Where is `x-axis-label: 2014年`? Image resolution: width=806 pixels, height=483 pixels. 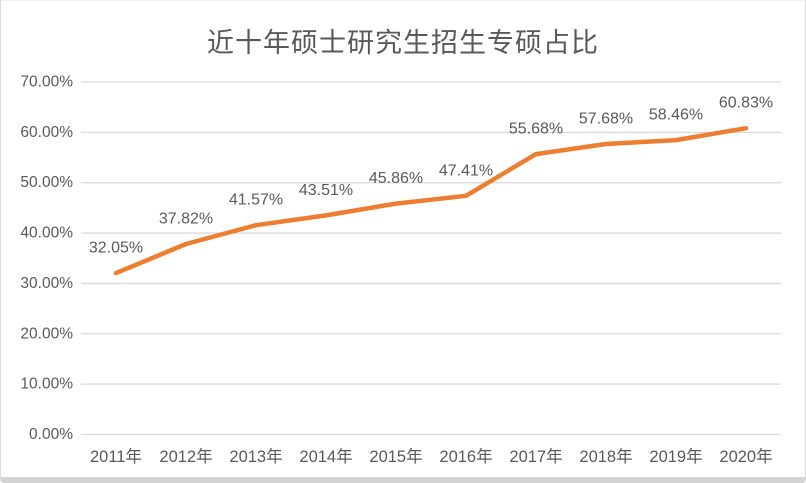
x-axis-label: 2014年 is located at coordinates (325, 456).